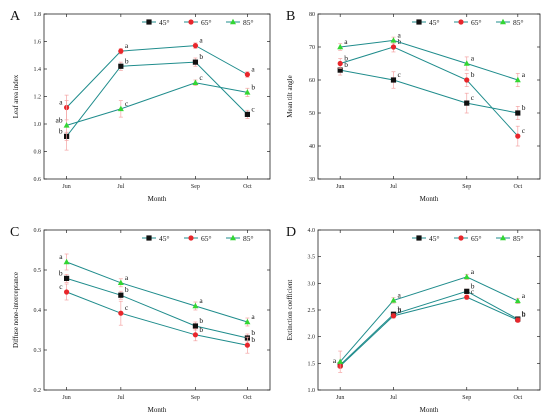 The height and width of the screenshot is (418, 550). I want to click on y-tick-label: 0.8, so click(38, 153).